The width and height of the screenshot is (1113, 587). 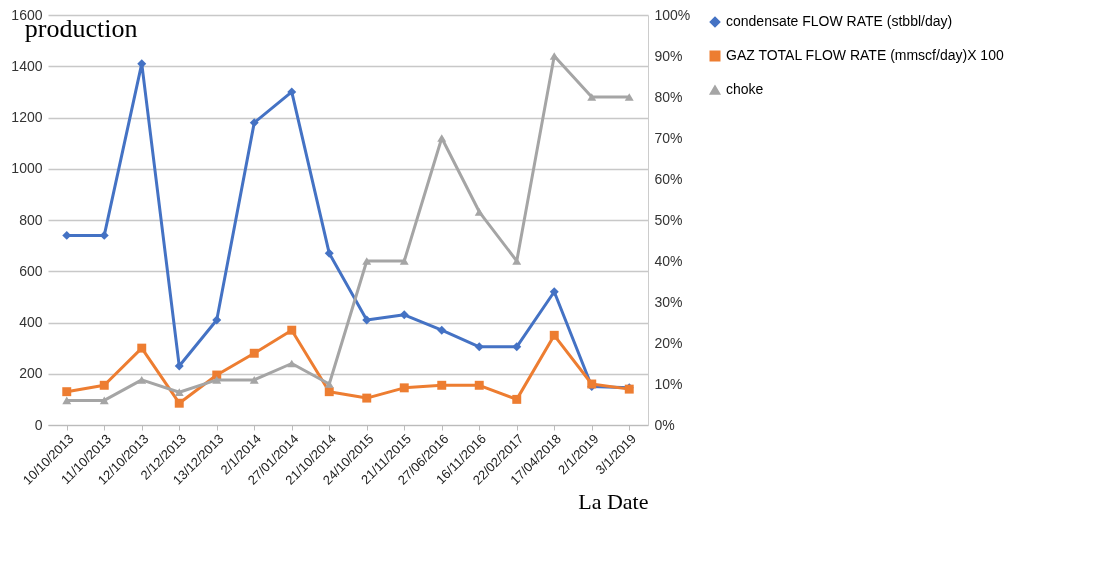 What do you see at coordinates (672, 14) in the screenshot?
I see `y2-tick-label: 100%` at bounding box center [672, 14].